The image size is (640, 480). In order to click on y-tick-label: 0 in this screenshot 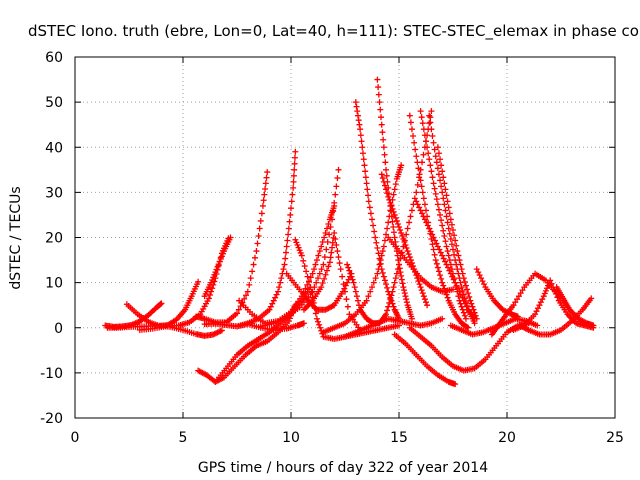, I will do `click(58, 329)`.